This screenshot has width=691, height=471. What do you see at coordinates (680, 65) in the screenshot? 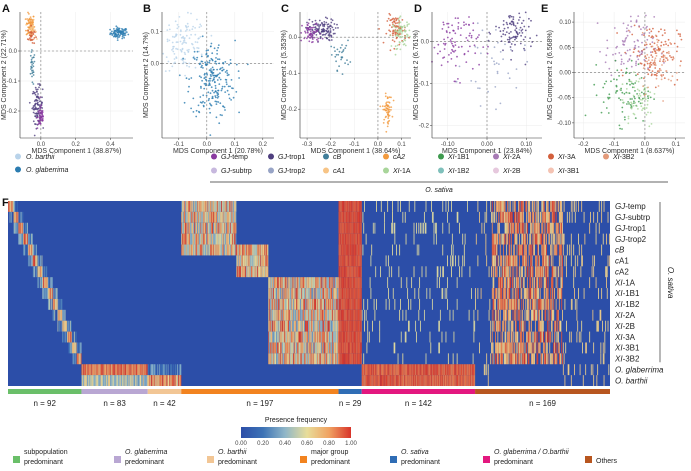
I see `point-XI-3B2` at bounding box center [680, 65].